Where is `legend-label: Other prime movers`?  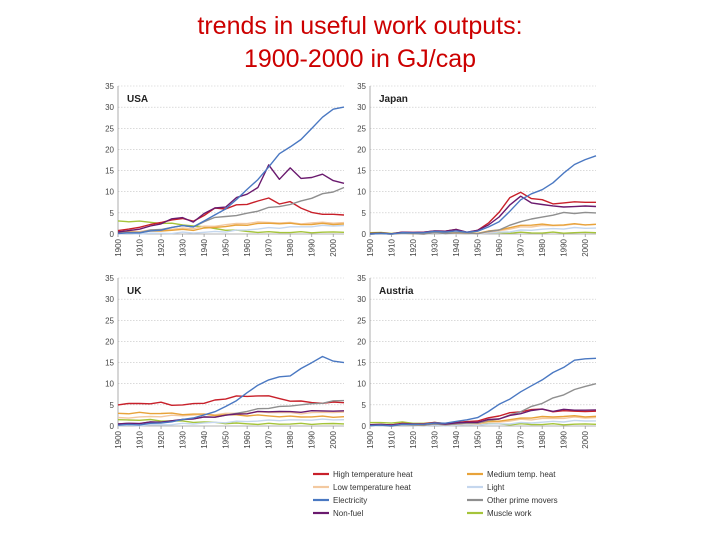
legend-label: Other prime movers is located at coordinates (522, 500).